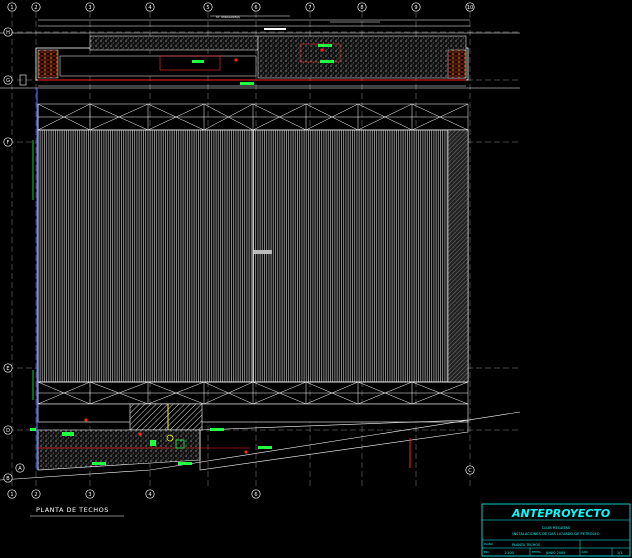 Image resolution: width=632 pixels, height=558 pixels. I want to click on grid-bubble-row-D: D, so click(8, 430).